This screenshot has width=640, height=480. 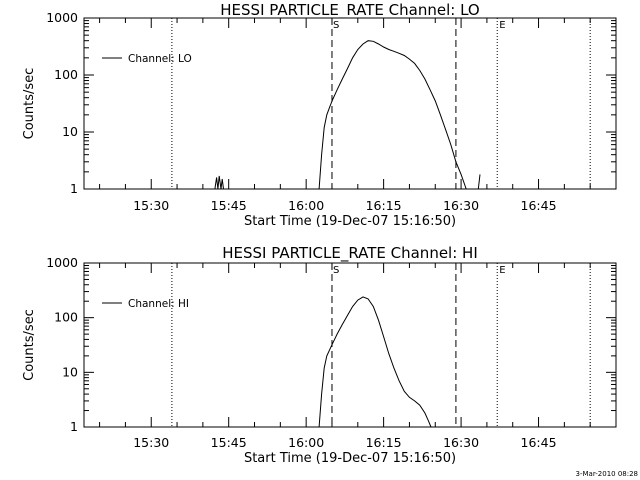 What do you see at coordinates (349, 10) in the screenshot?
I see `chart-title: HESSI PARTICLE_RATE Channel: LO` at bounding box center [349, 10].